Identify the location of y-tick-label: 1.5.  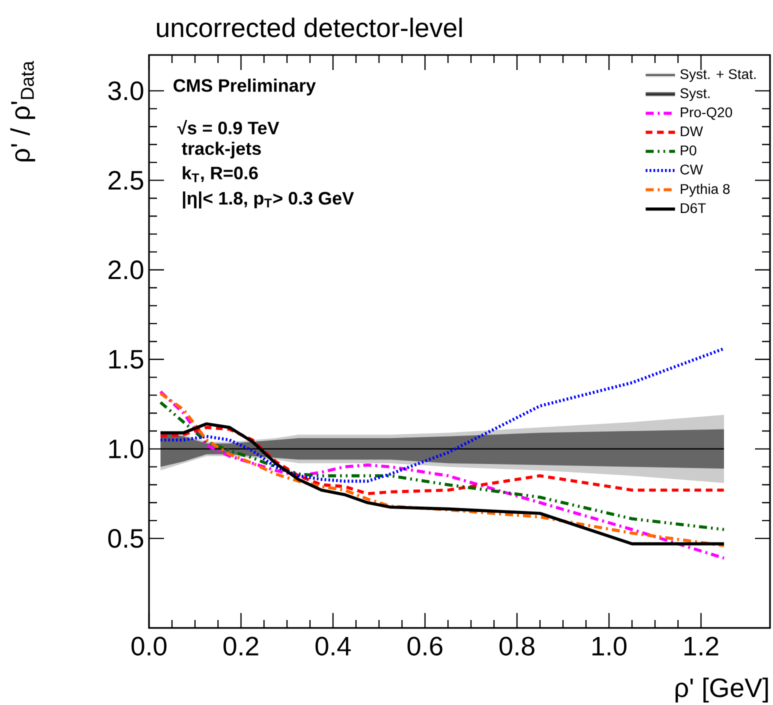
(126, 359).